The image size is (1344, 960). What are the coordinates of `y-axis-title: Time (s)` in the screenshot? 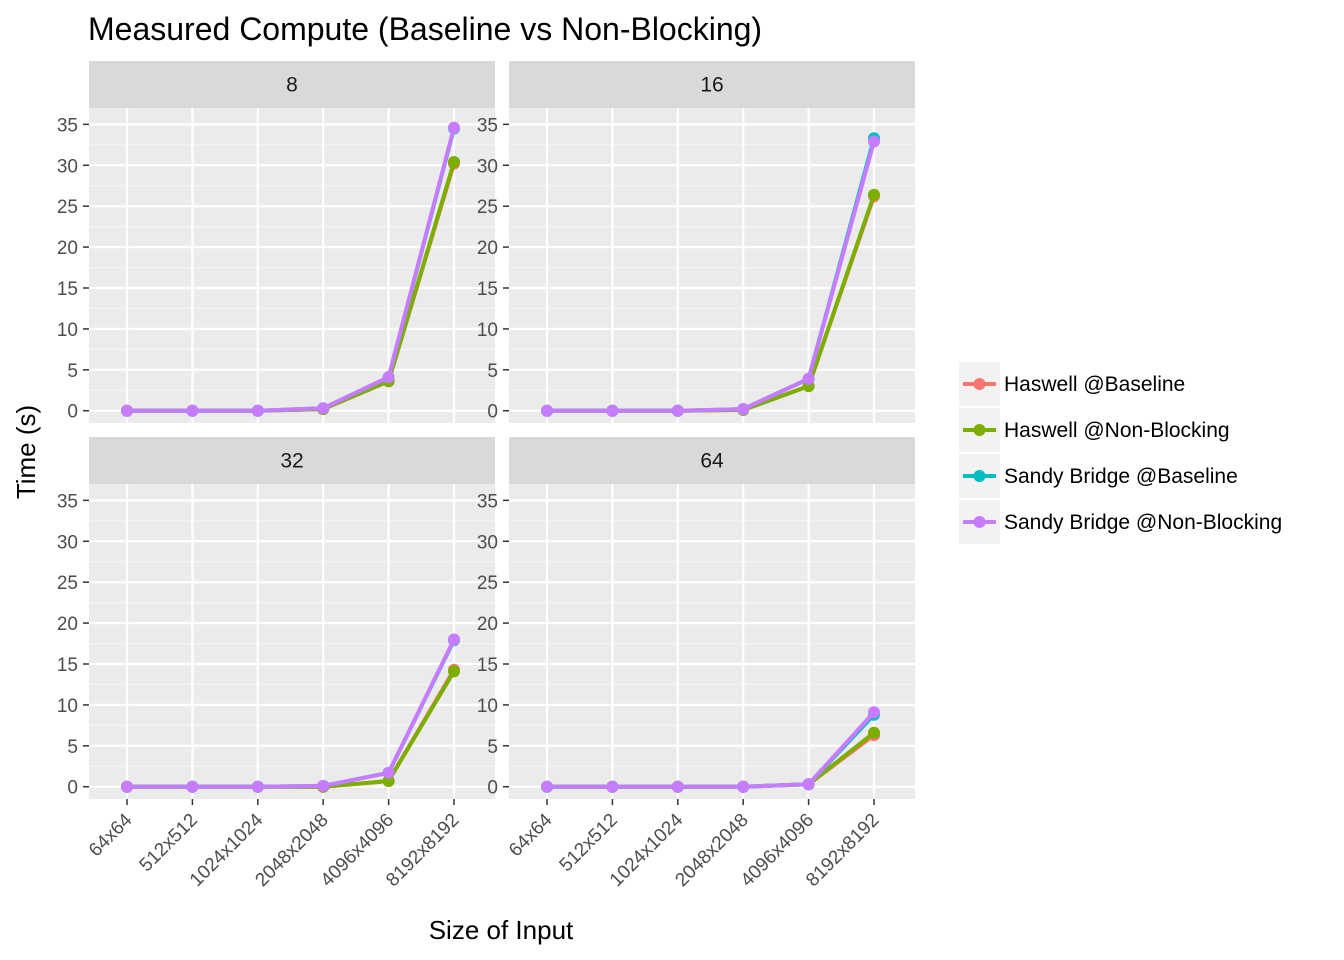 It's located at (26, 452).